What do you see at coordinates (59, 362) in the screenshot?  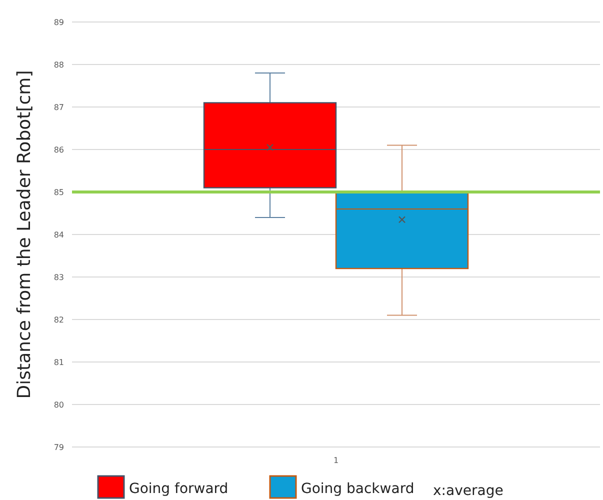 I see `y-tick-label: 81` at bounding box center [59, 362].